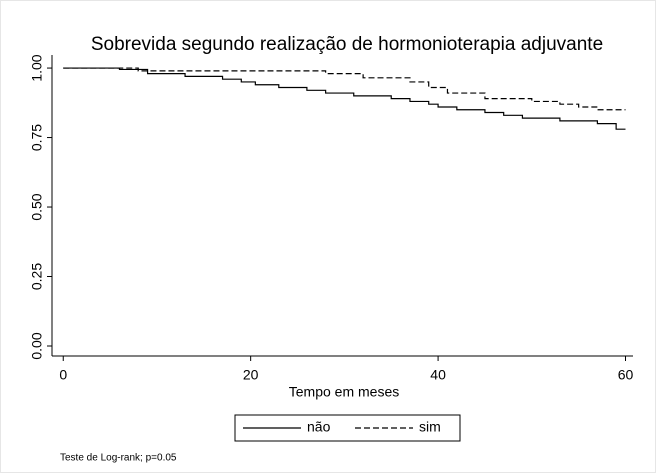 This screenshot has width=656, height=473. Describe the element at coordinates (626, 375) in the screenshot. I see `x-tick-label: 60` at that location.